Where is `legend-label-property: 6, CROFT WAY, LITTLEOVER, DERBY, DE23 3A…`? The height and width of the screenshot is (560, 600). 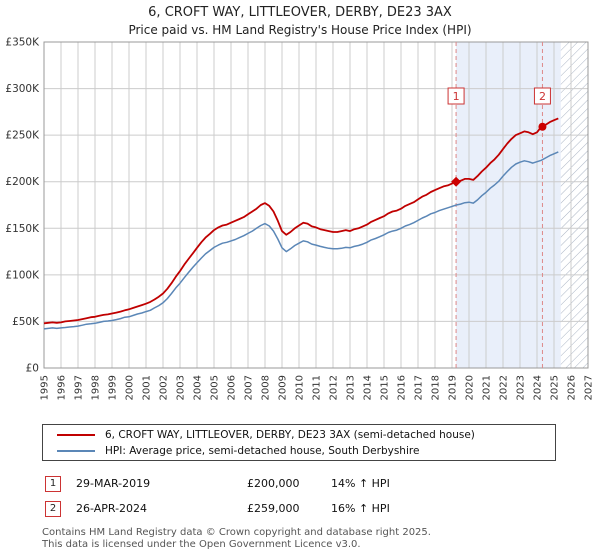 legend-label-property: 6, CROFT WAY, LITTLEOVER, DERBY, DE23 3A… is located at coordinates (290, 434).